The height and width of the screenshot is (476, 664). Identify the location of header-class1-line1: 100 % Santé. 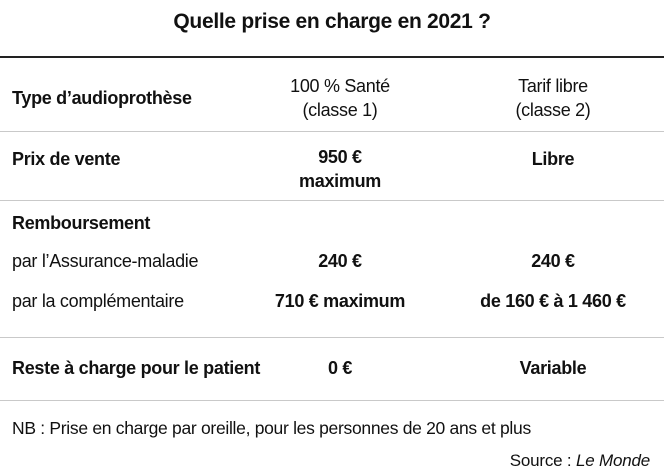
(340, 86).